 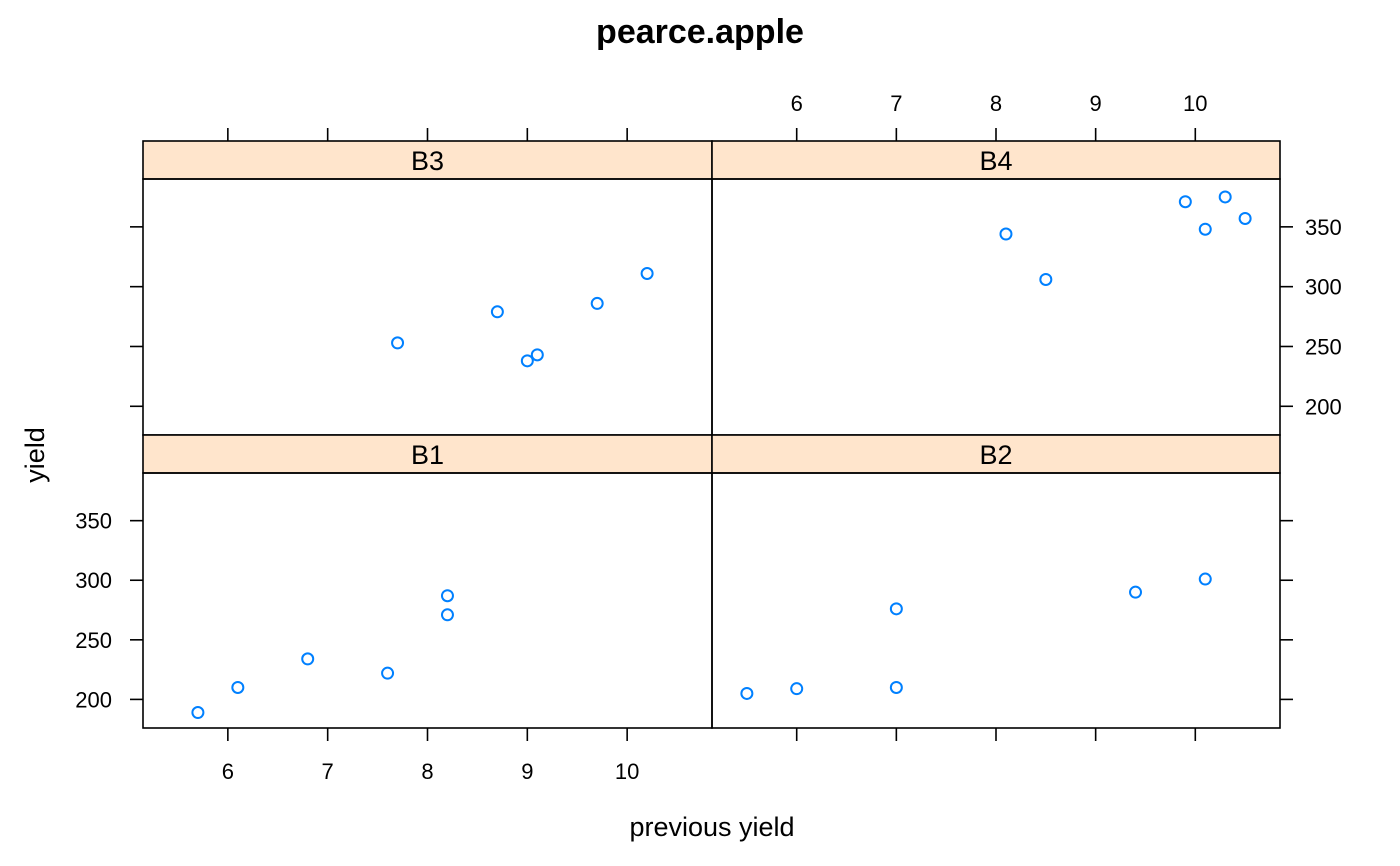 I want to click on strip-label-b1: B1, so click(x=427, y=455).